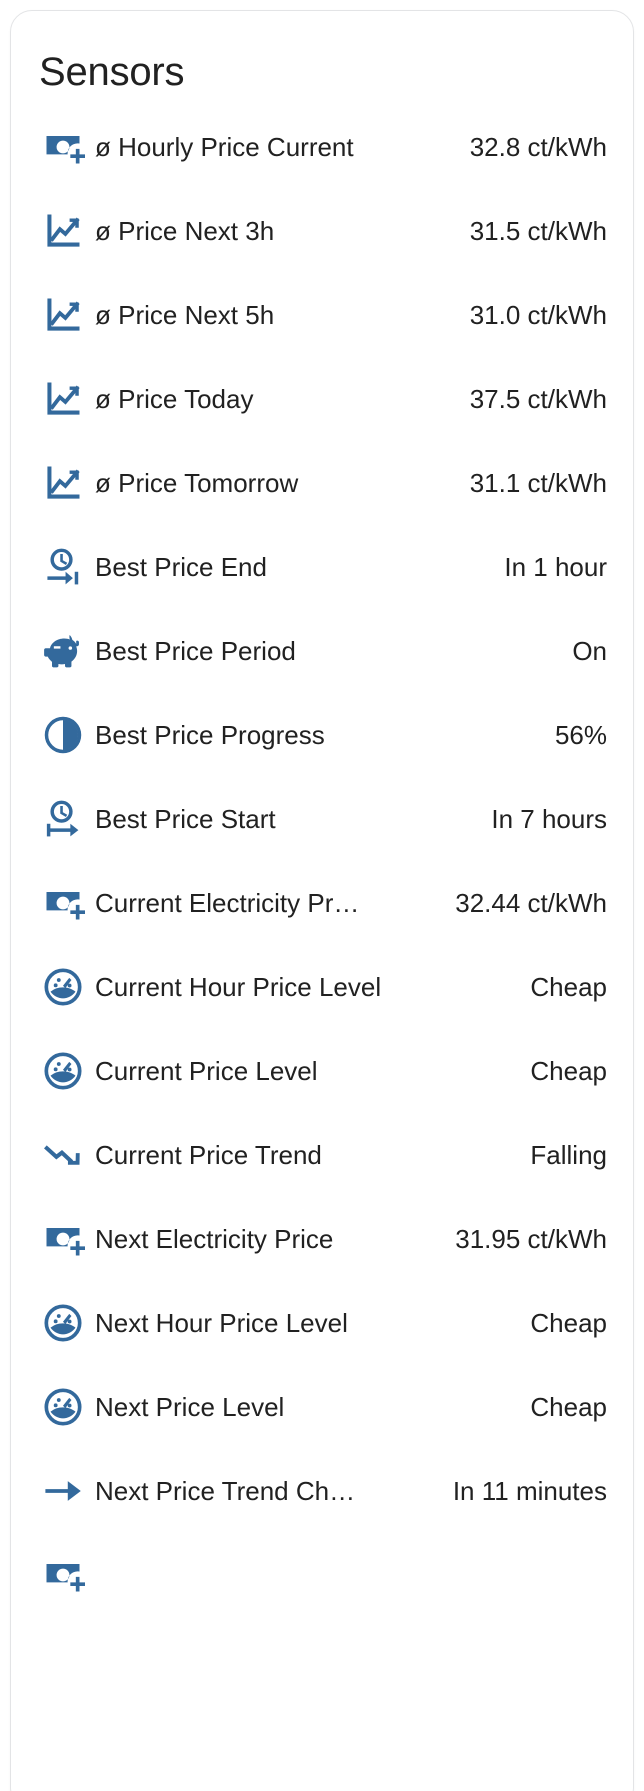 This screenshot has height=1791, width=644. Describe the element at coordinates (531, 903) in the screenshot. I see `sensor-value: 32.44 ct/kWh` at that location.